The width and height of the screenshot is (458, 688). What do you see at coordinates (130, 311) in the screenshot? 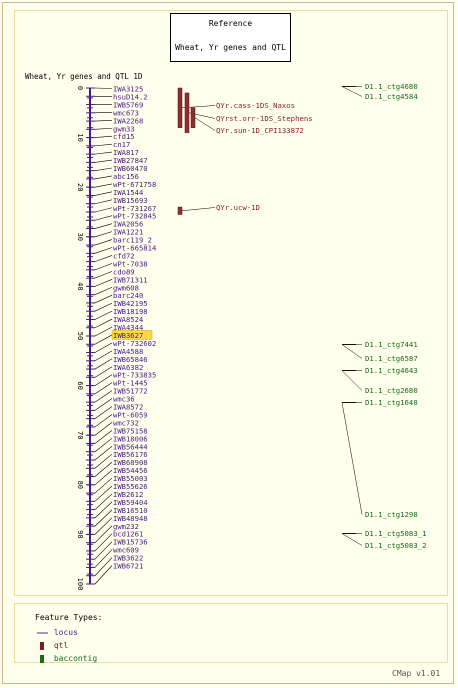
I see `locus-label: IWB18198` at bounding box center [130, 311].